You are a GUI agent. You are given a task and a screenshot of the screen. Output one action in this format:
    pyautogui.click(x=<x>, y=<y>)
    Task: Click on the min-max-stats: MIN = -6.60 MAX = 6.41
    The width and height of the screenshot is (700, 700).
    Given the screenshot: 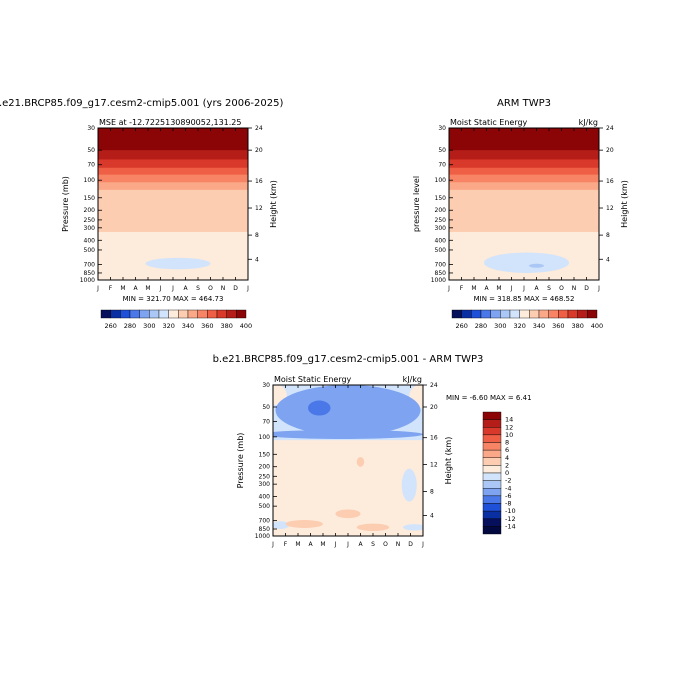 What is the action you would take?
    pyautogui.click(x=489, y=398)
    